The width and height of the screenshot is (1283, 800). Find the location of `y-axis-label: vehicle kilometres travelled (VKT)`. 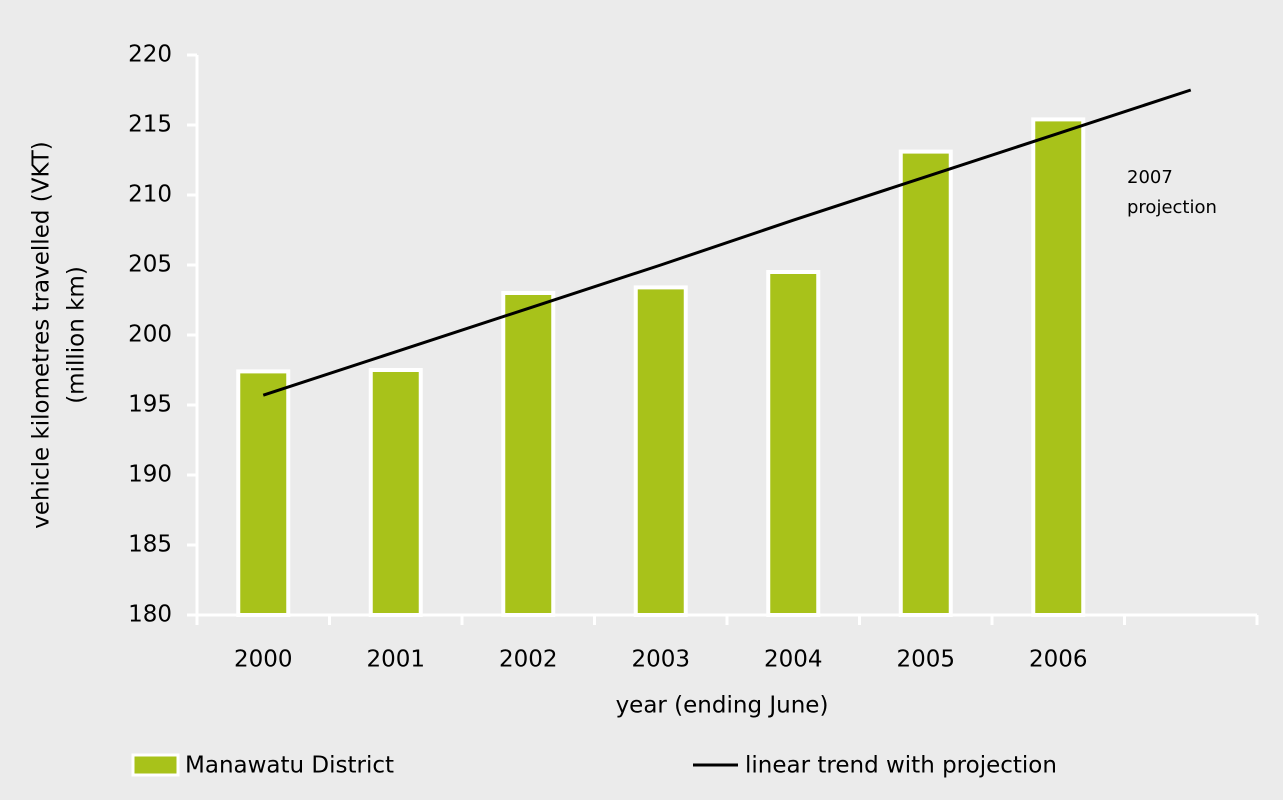

y-axis-label: vehicle kilometres travelled (VKT) is located at coordinates (42, 335).